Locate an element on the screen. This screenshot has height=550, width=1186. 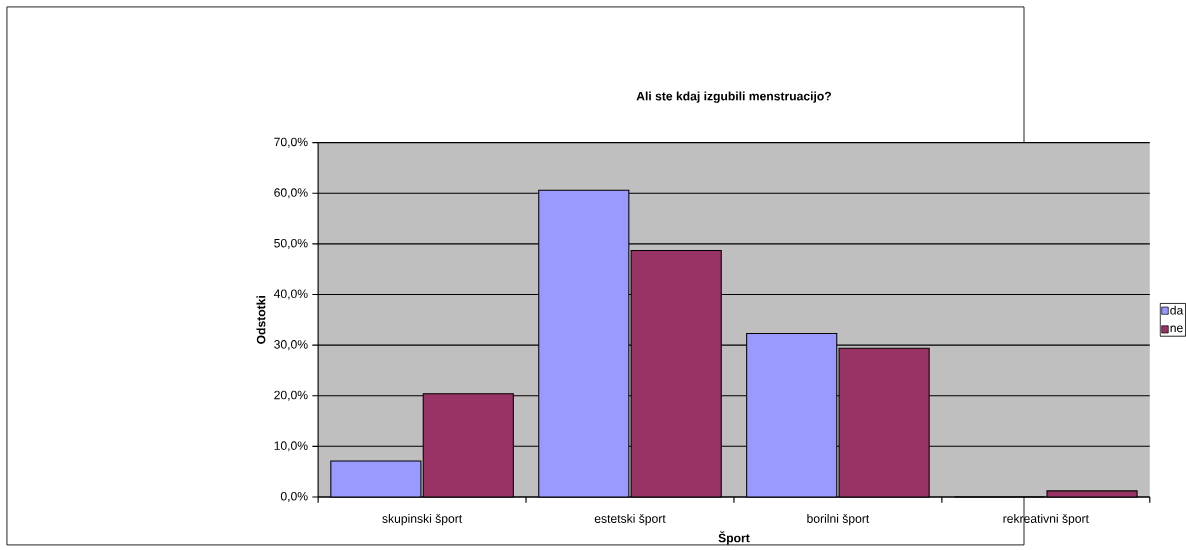
y-tick-label: 20,0% is located at coordinates (291, 395).